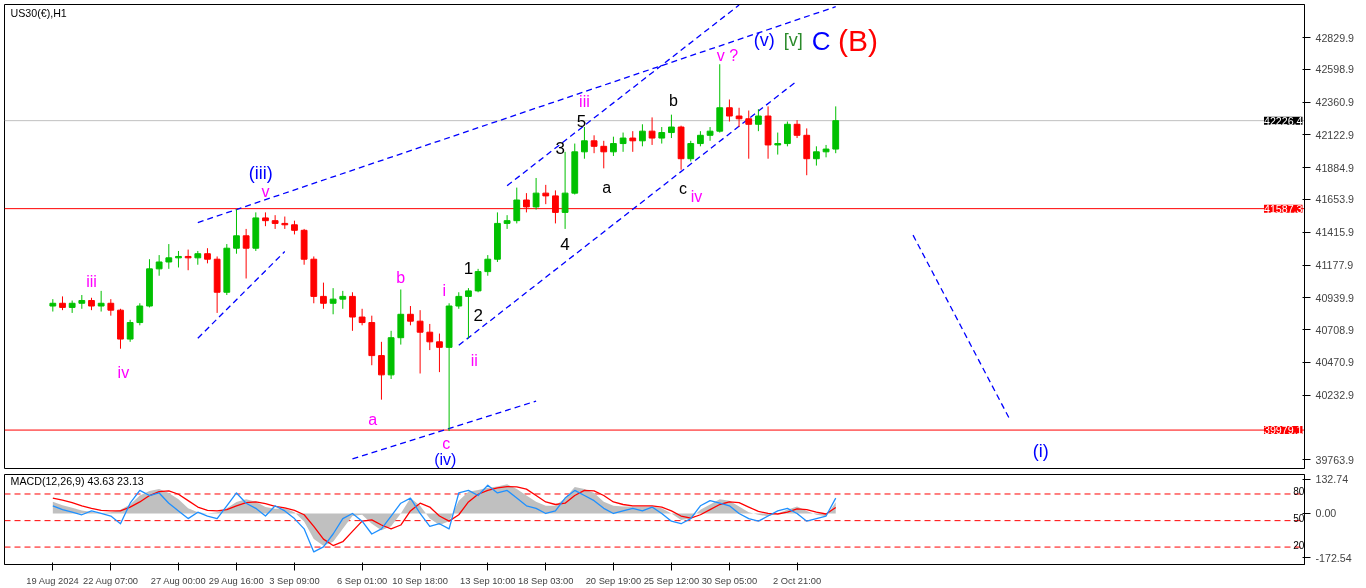  I want to click on annotation: 1, so click(468, 268).